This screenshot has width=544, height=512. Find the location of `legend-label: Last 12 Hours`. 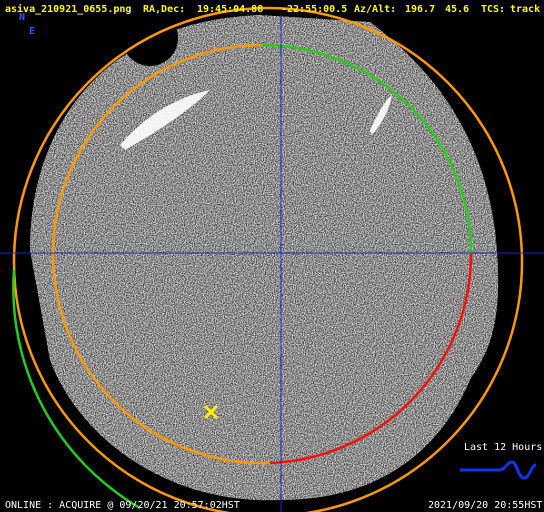

legend-label: Last 12 Hours is located at coordinates (503, 447).